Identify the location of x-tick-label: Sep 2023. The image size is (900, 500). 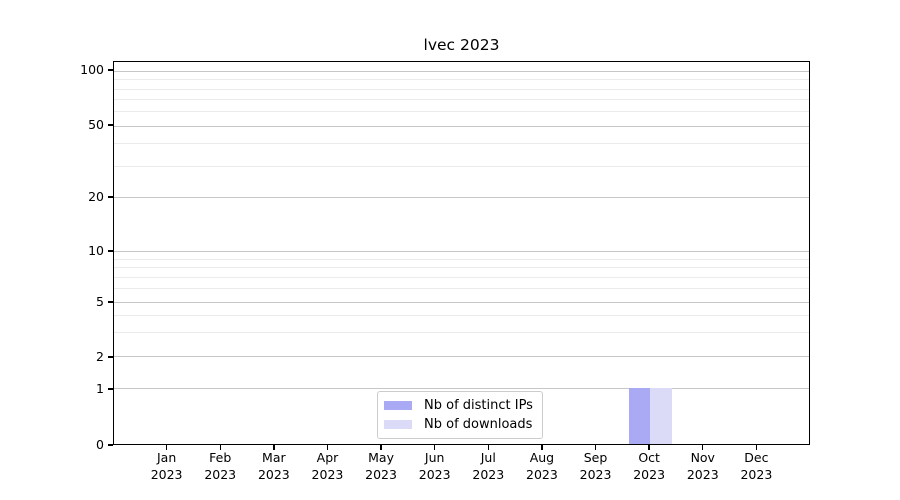
(595, 466).